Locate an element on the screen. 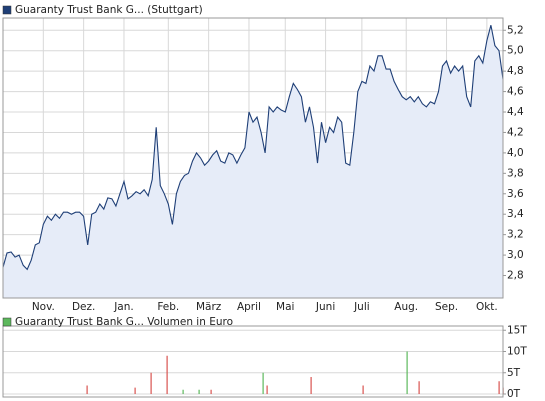 The width and height of the screenshot is (545, 401). x-tick-label: April is located at coordinates (249, 307).